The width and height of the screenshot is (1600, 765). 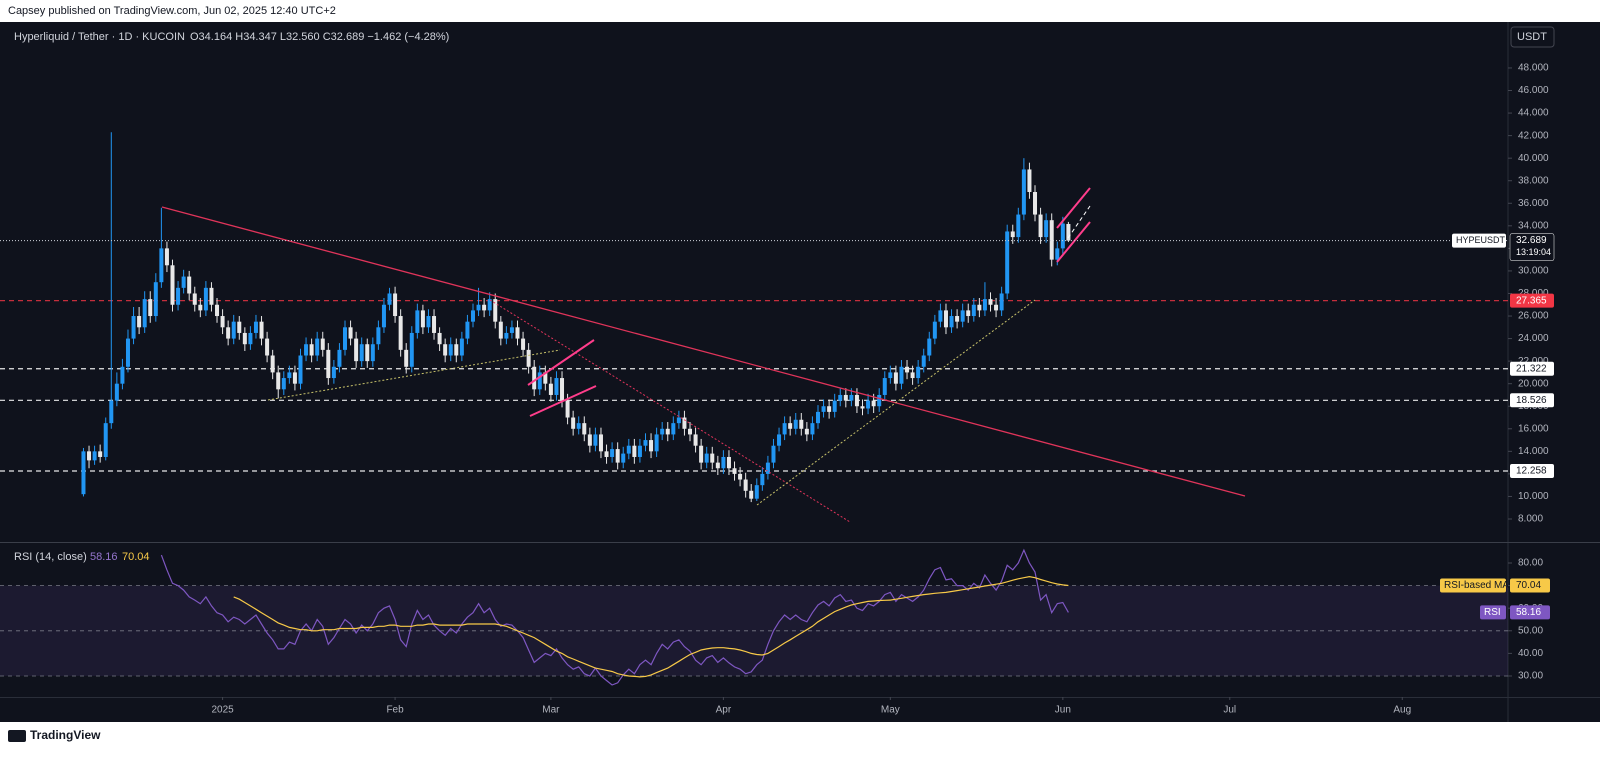 What do you see at coordinates (614, 617) in the screenshot?
I see `rsi-line` at bounding box center [614, 617].